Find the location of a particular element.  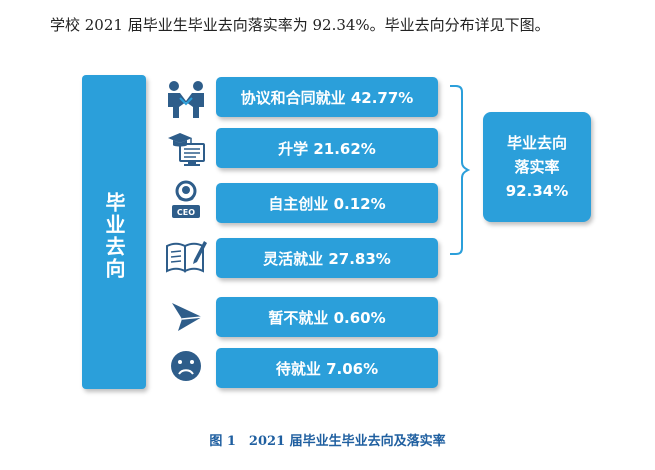

paper-plane-icon is located at coordinates (187, 317).